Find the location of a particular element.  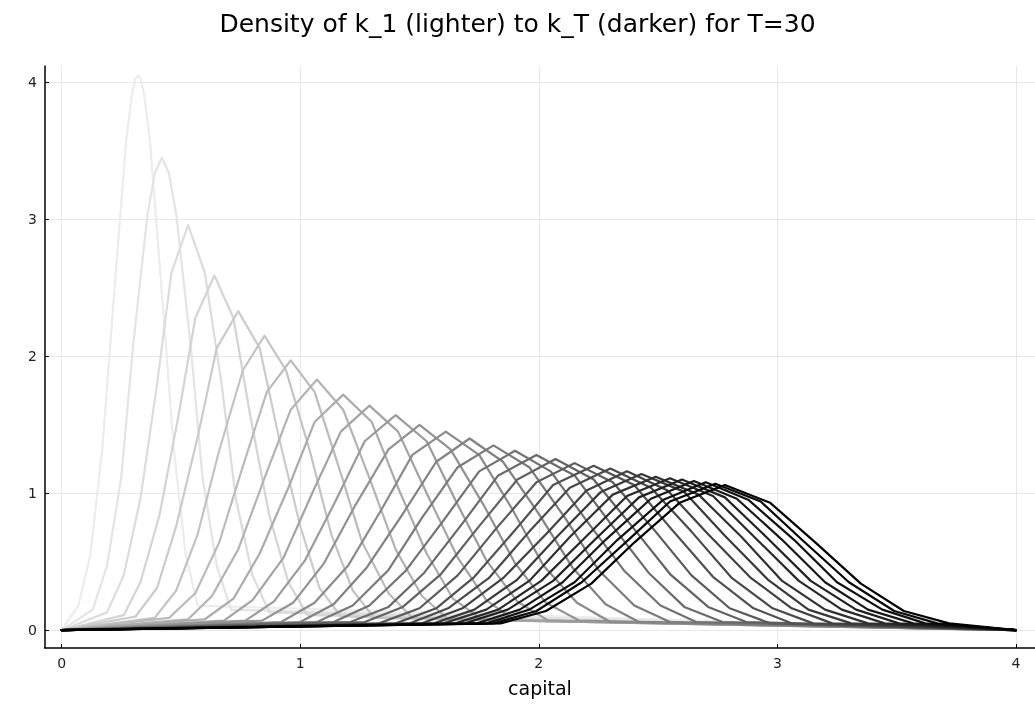

x-tick-label: 0 is located at coordinates (62, 663).